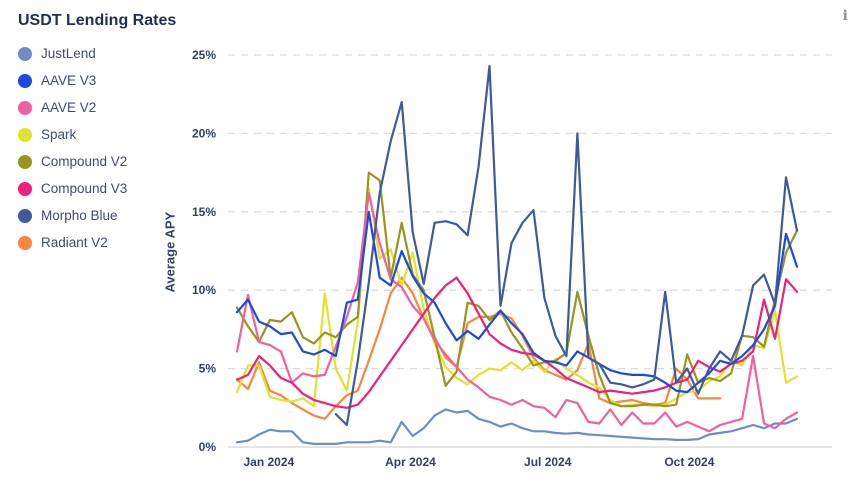 This screenshot has width=860, height=493. I want to click on x-tick-label: Apr 2024, so click(410, 462).